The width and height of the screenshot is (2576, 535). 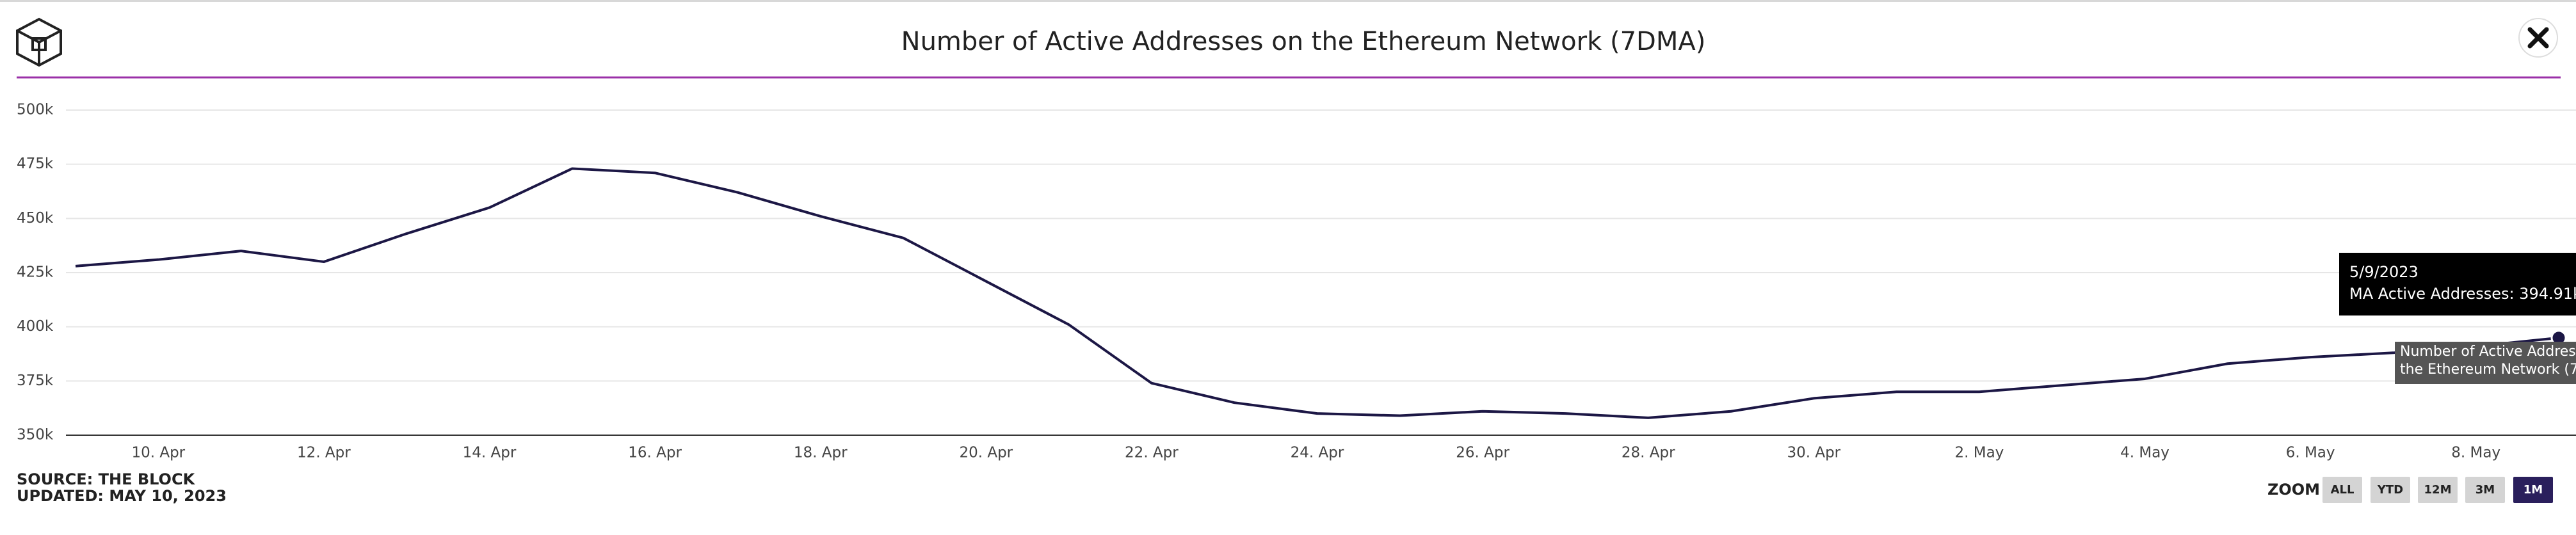 What do you see at coordinates (1648, 453) in the screenshot?
I see `x-tick-label: 28. Apr` at bounding box center [1648, 453].